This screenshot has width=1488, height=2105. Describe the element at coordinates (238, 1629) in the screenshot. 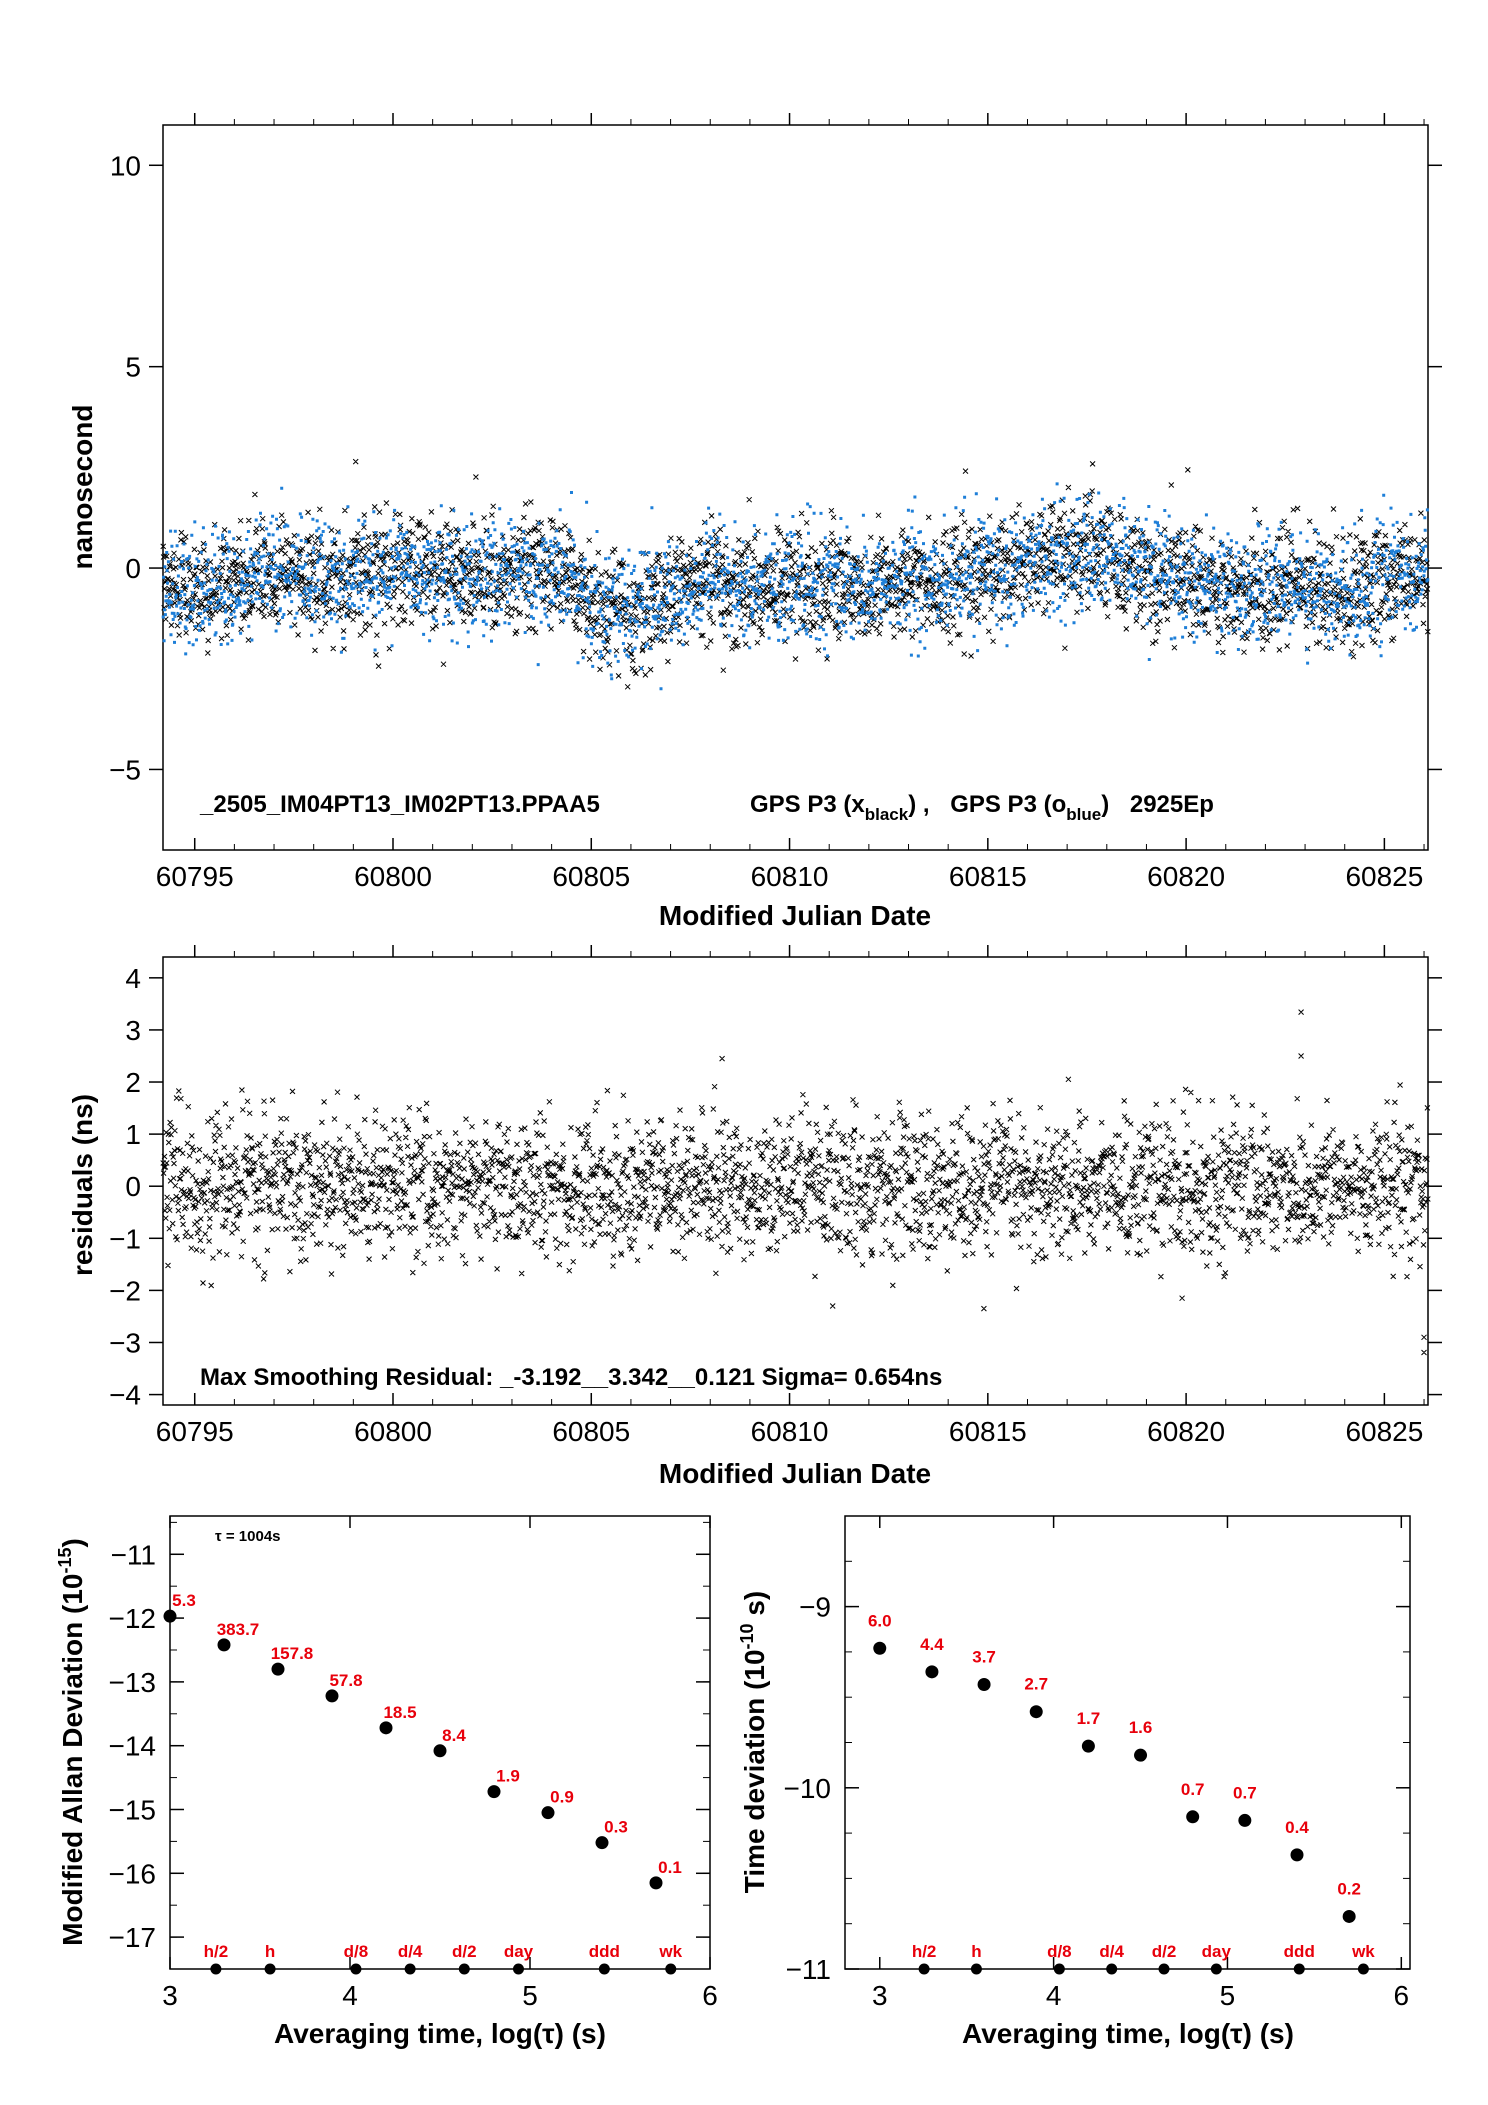

I see `deviation-label: 383.7` at that location.